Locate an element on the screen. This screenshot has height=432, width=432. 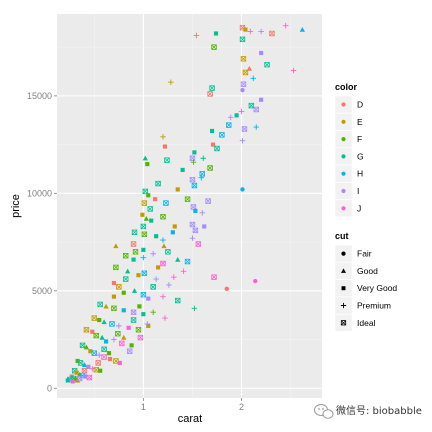
y-axis-title: price is located at coordinates (16, 206).